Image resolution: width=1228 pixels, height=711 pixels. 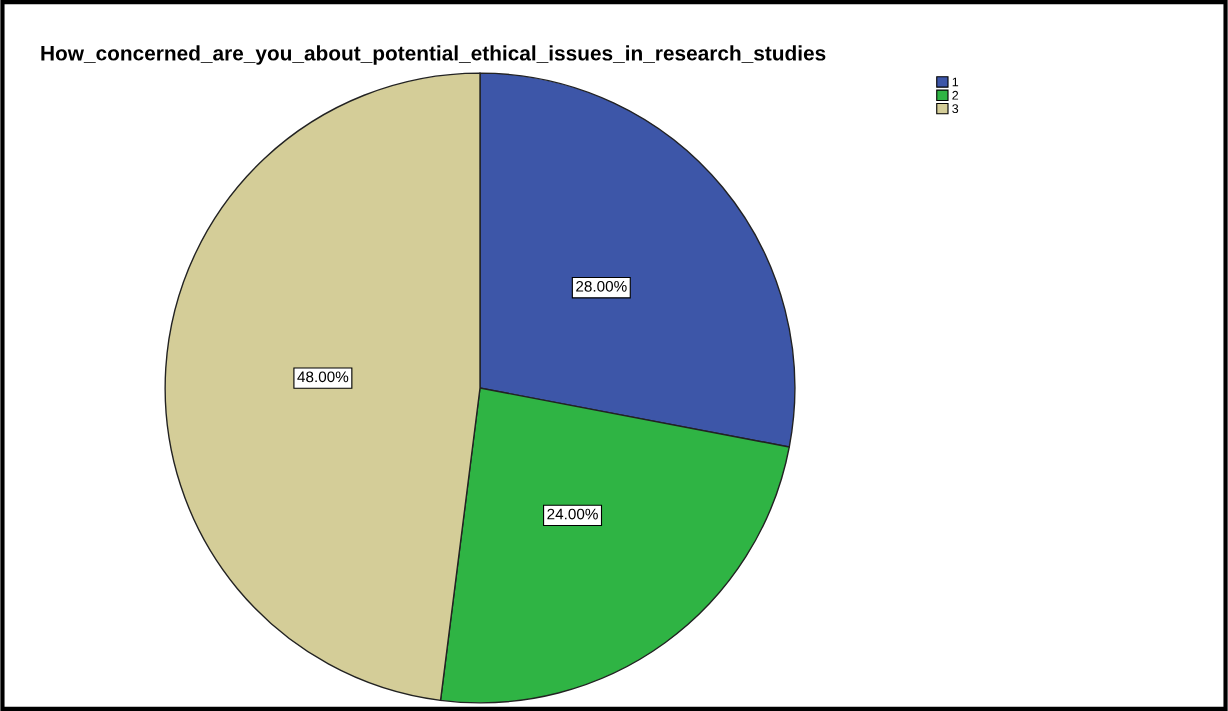 I want to click on legend-label: 1, so click(x=955, y=82).